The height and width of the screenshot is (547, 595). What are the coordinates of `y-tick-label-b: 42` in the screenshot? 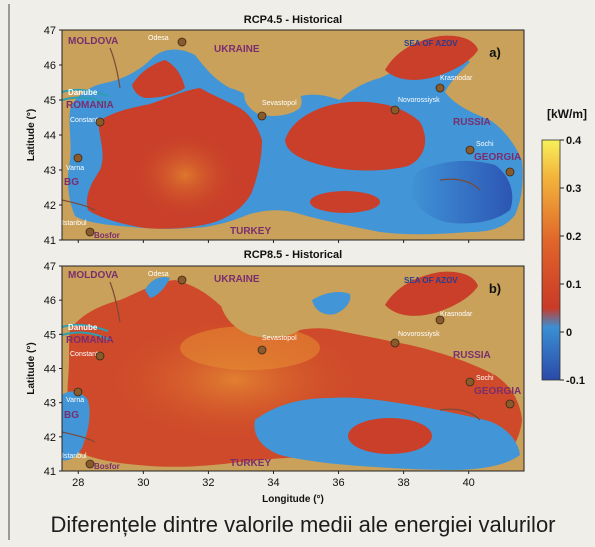 It's located at (50, 438).